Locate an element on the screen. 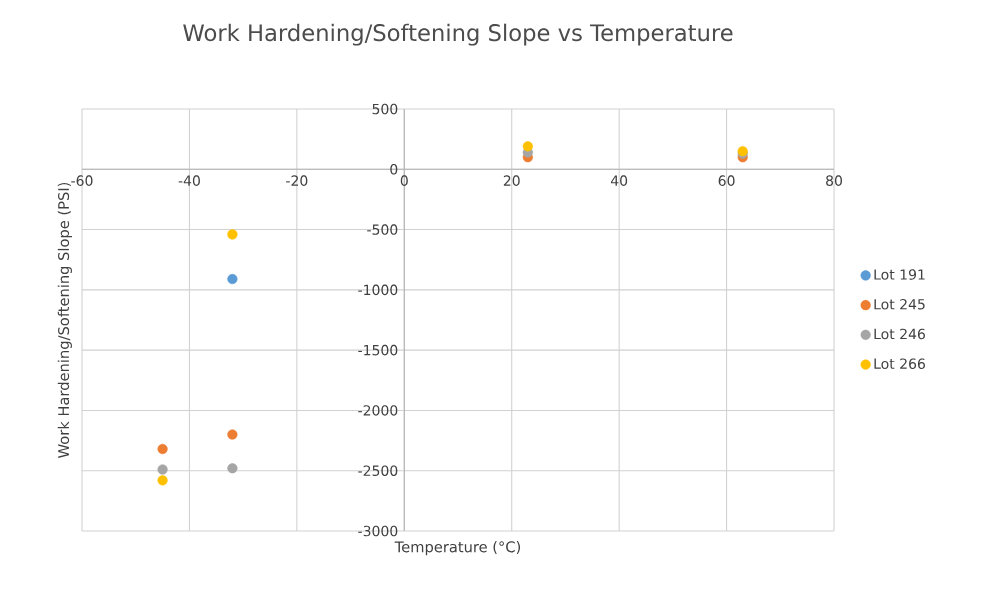  y-tick-label: -500 is located at coordinates (382, 229).